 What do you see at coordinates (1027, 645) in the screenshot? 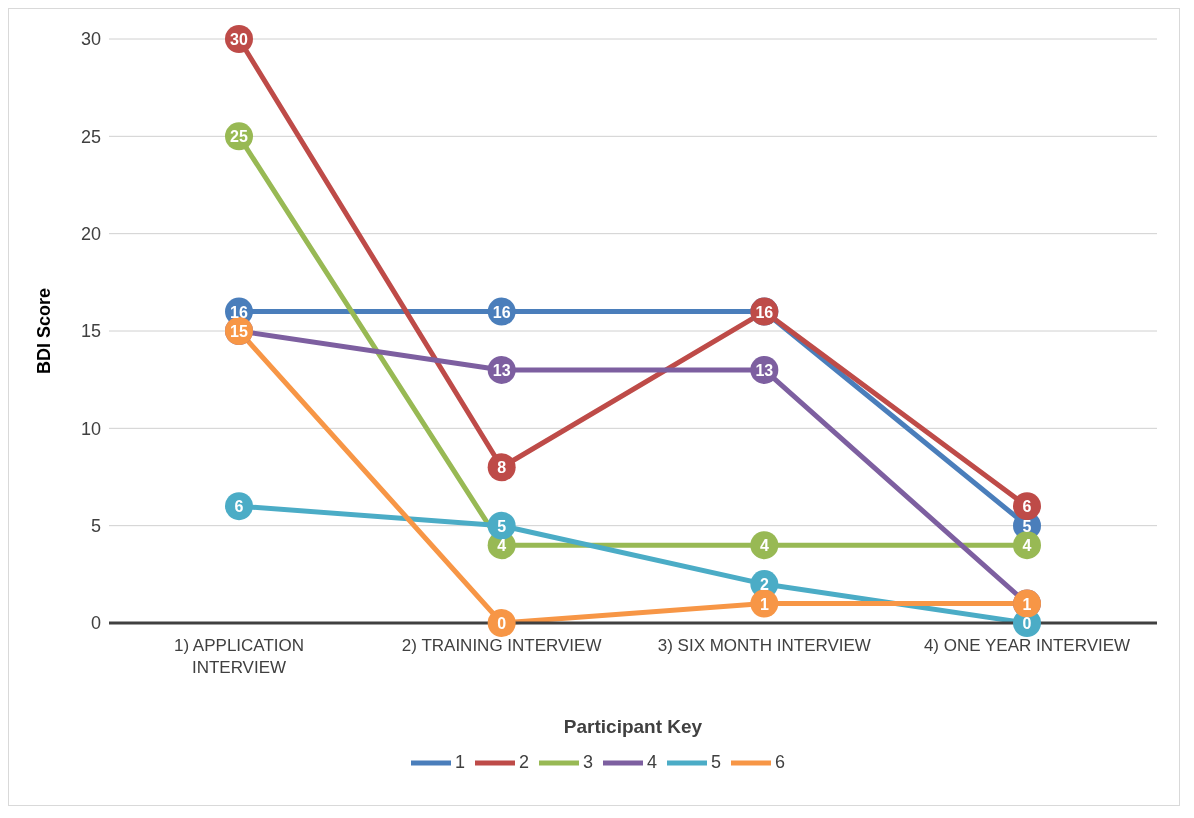
I see `x-tick-label: 4) ONE YEAR INTERVIEW` at bounding box center [1027, 645].